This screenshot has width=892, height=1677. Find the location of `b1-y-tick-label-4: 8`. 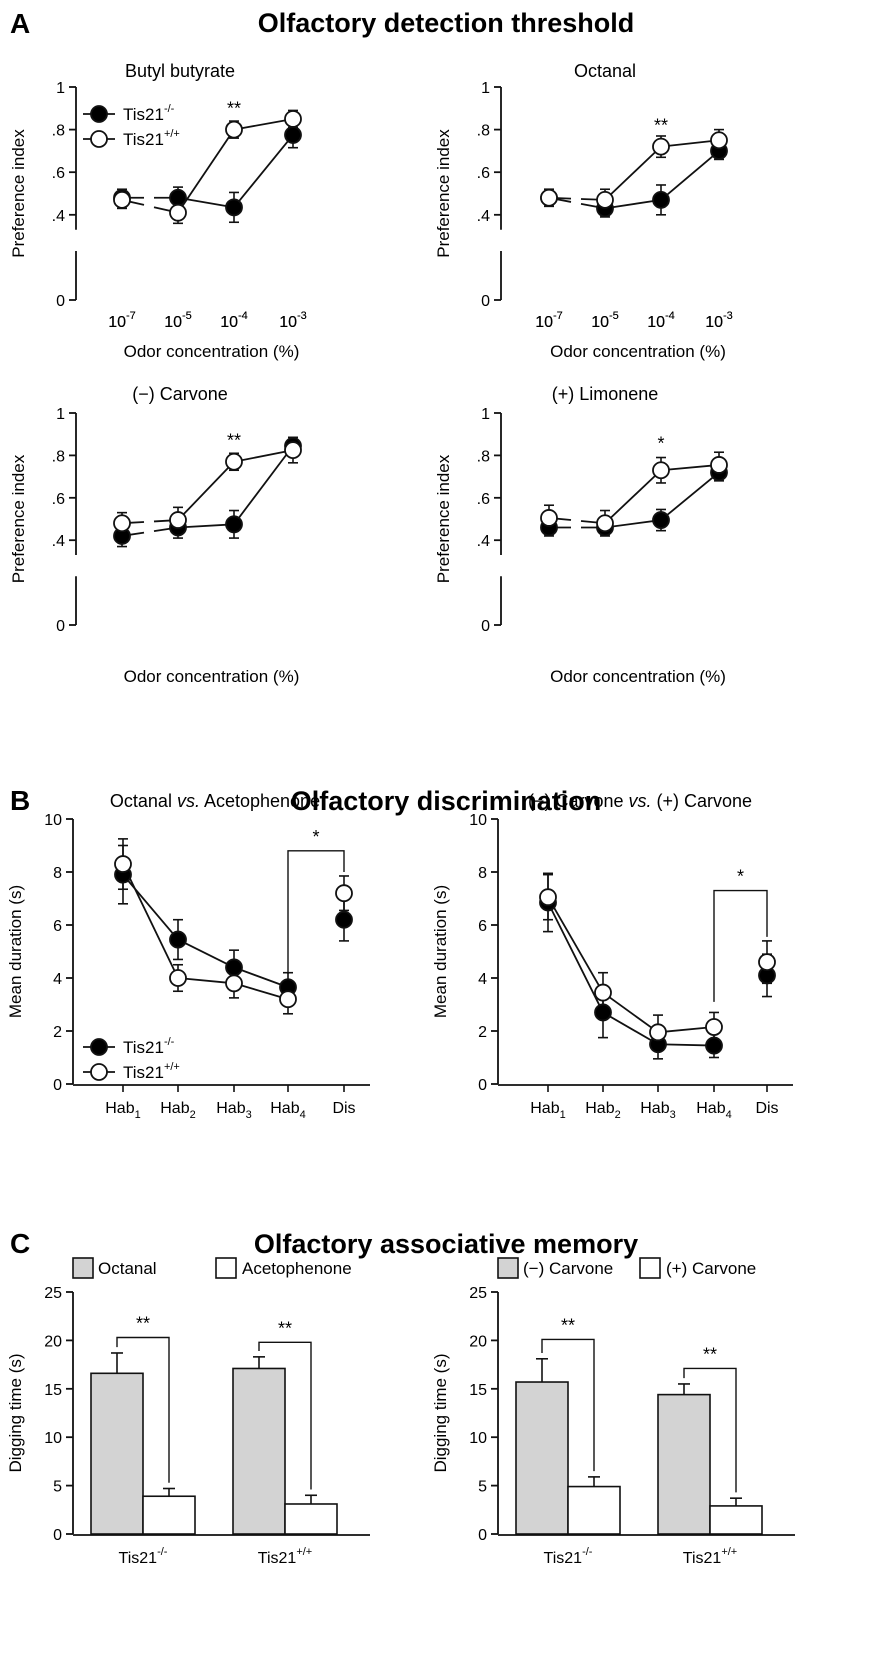

b1-y-tick-label-4: 8 is located at coordinates (57, 873).